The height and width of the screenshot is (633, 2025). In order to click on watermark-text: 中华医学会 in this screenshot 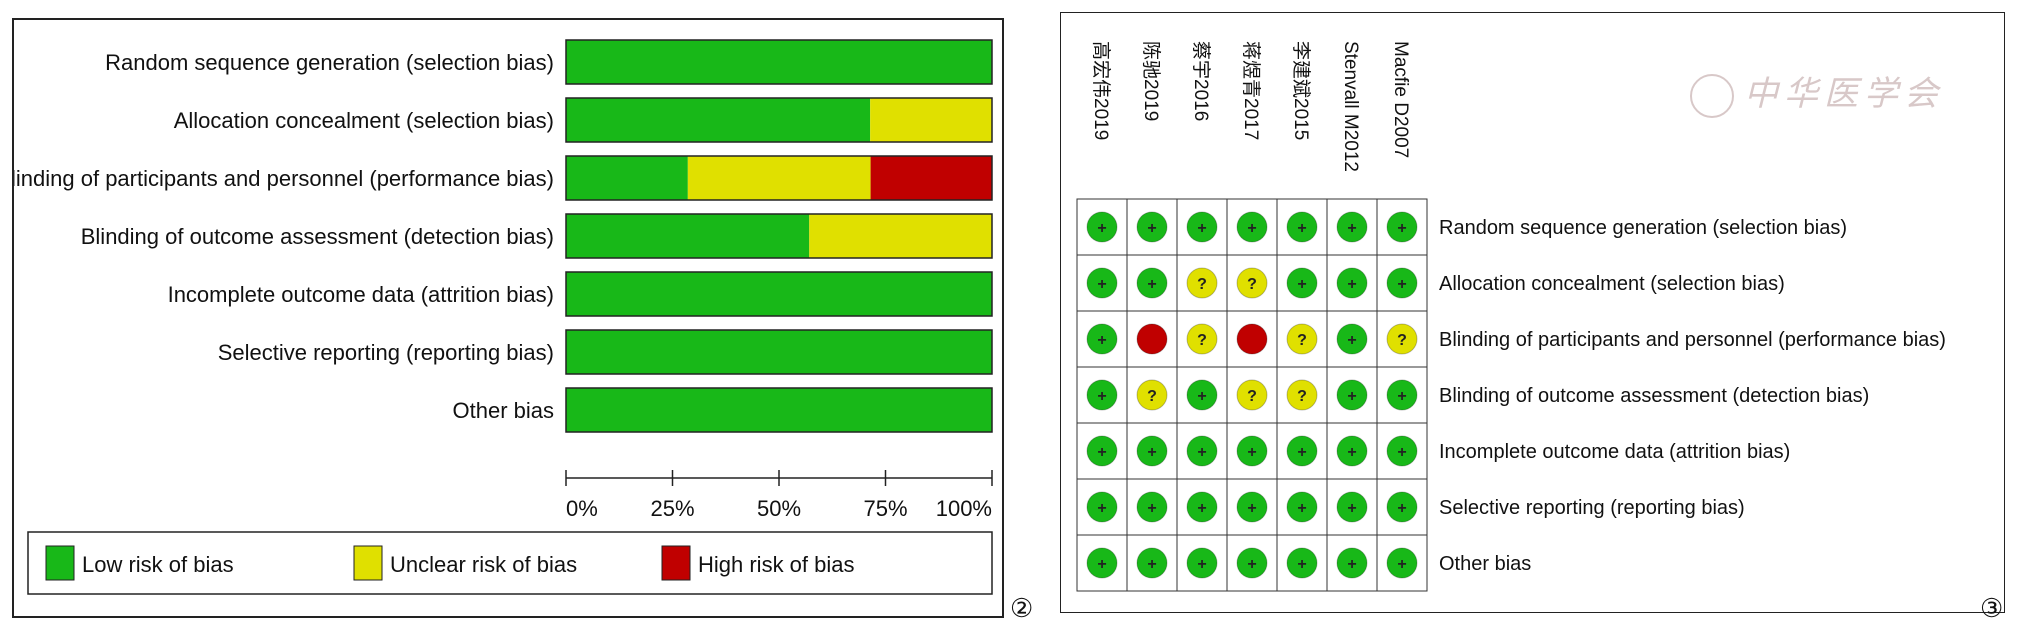, I will do `click(1844, 94)`.